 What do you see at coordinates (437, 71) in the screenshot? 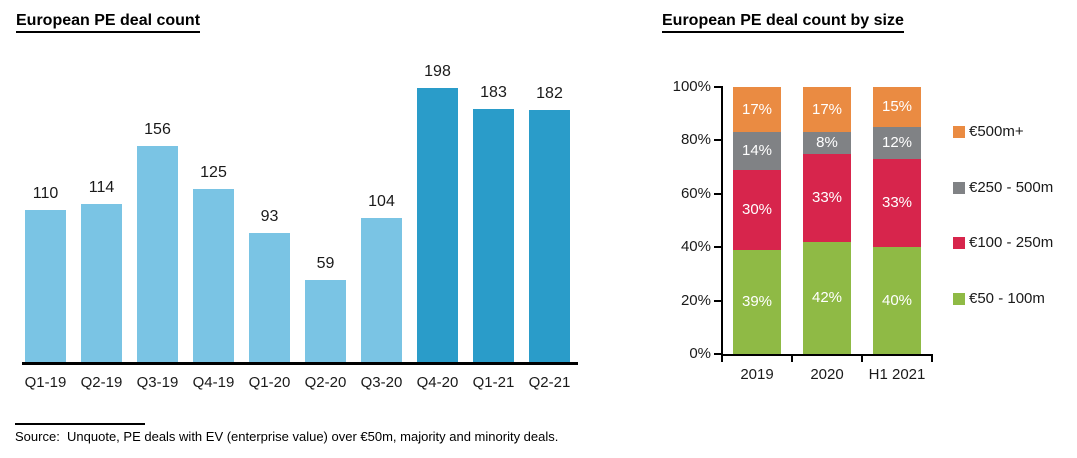
I see `bar-value-label: 198` at bounding box center [437, 71].